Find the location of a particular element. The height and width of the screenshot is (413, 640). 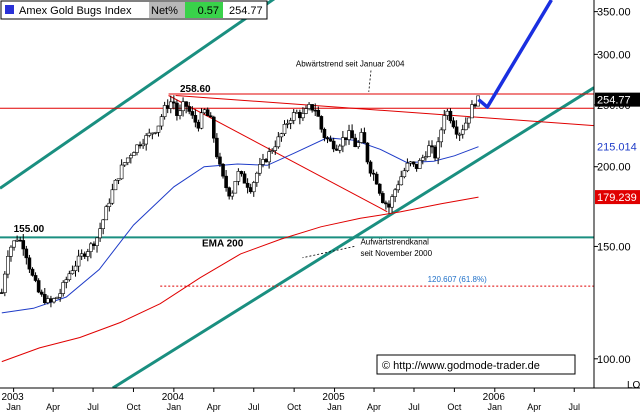

x-tick-year: 2003 is located at coordinates (12, 397).